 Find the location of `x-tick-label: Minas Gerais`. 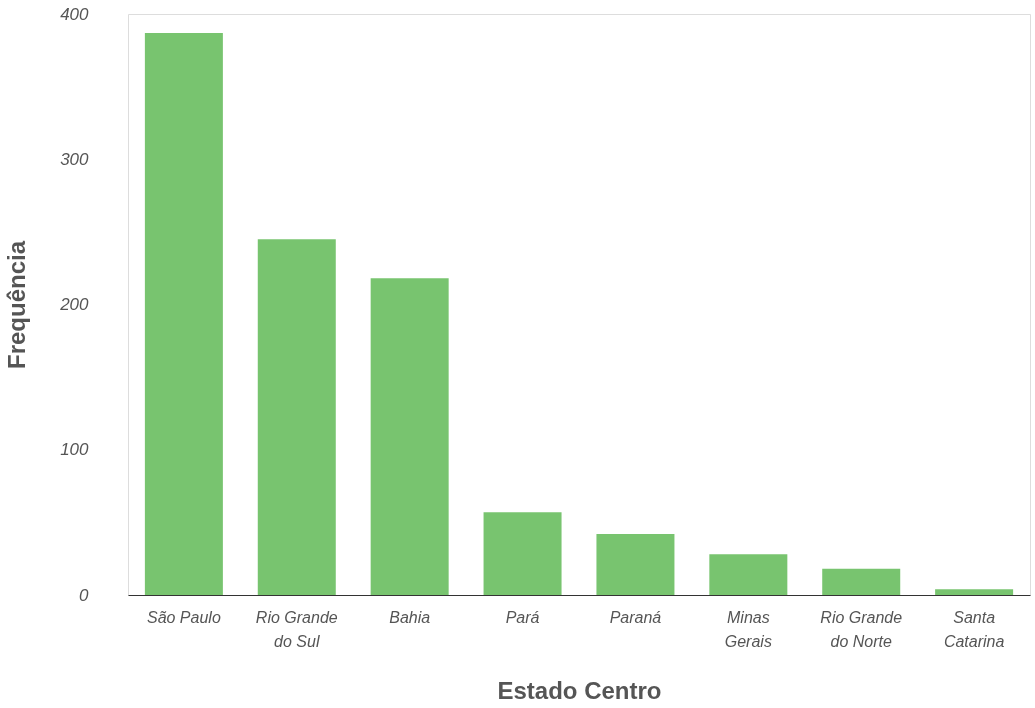

x-tick-label: Minas Gerais is located at coordinates (748, 629).